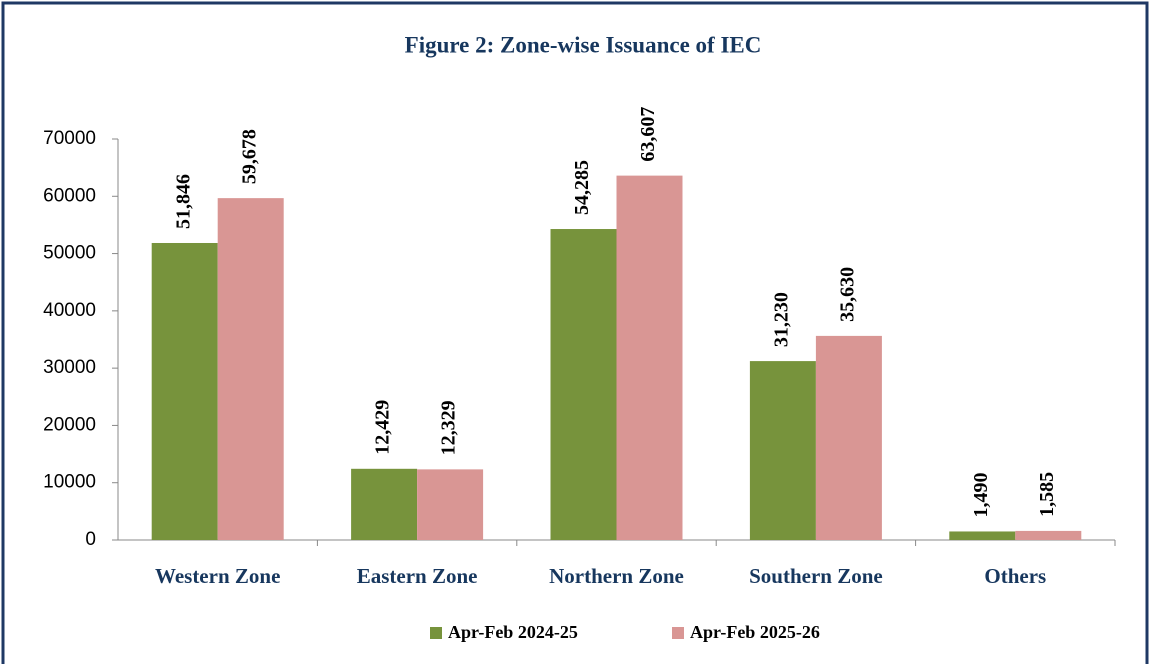 Image resolution: width=1150 pixels, height=664 pixels. Describe the element at coordinates (449, 427) in the screenshot. I see `value-label: 12,329` at that location.